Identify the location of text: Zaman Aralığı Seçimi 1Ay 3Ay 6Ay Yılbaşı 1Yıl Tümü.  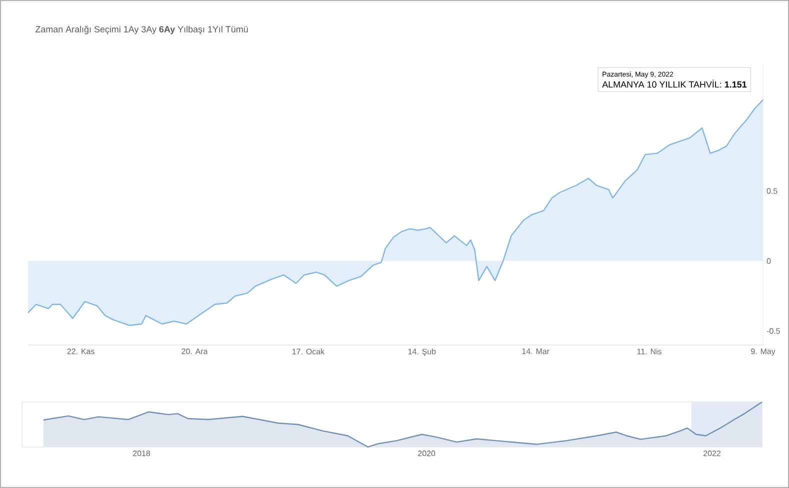
(141, 30).